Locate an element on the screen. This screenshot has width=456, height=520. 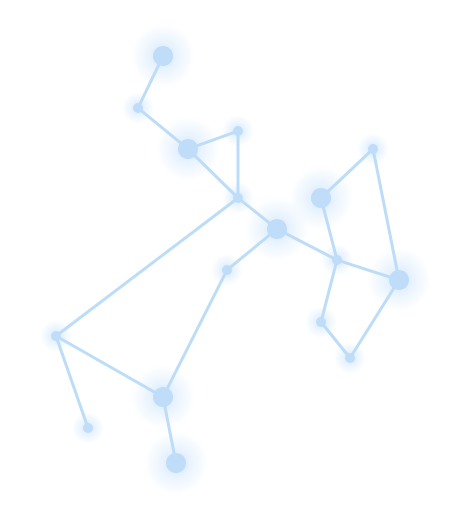
node-n2 is located at coordinates (138, 108).